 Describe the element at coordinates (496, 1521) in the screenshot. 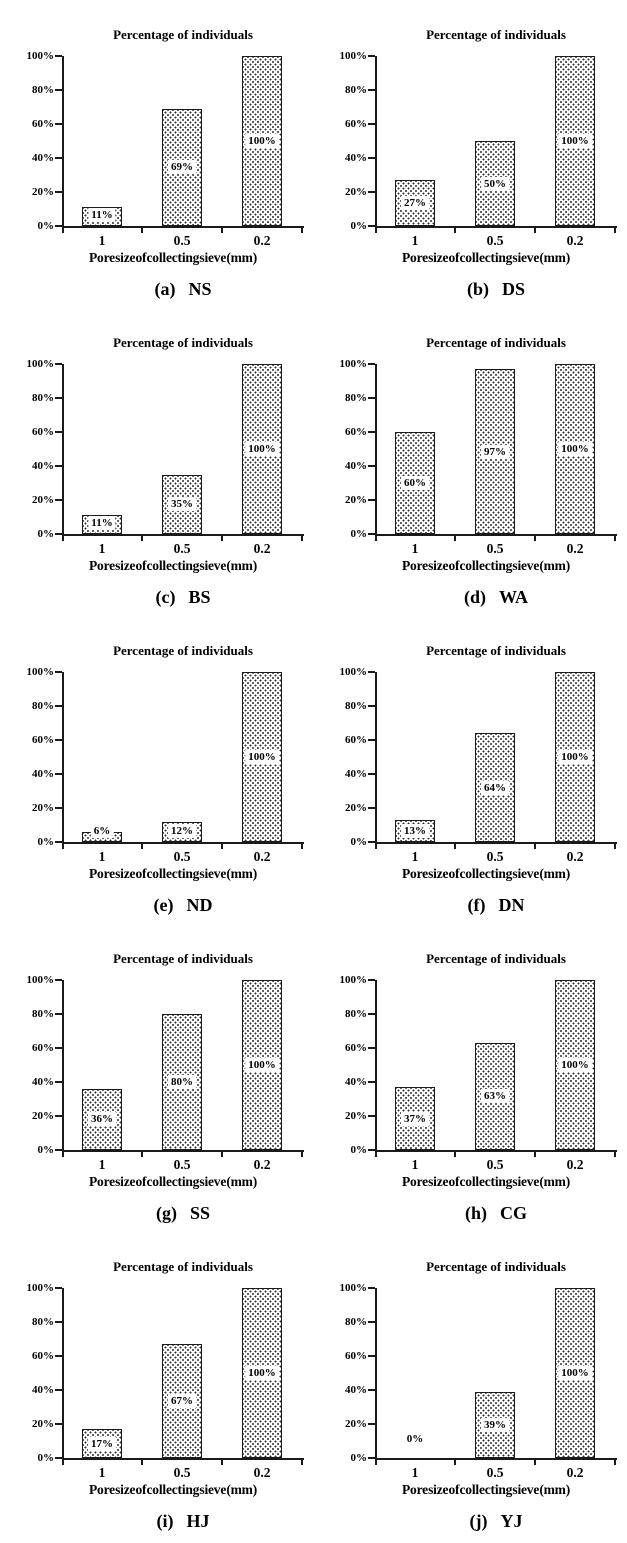

I see `panel-caption: (j) YJ` at that location.